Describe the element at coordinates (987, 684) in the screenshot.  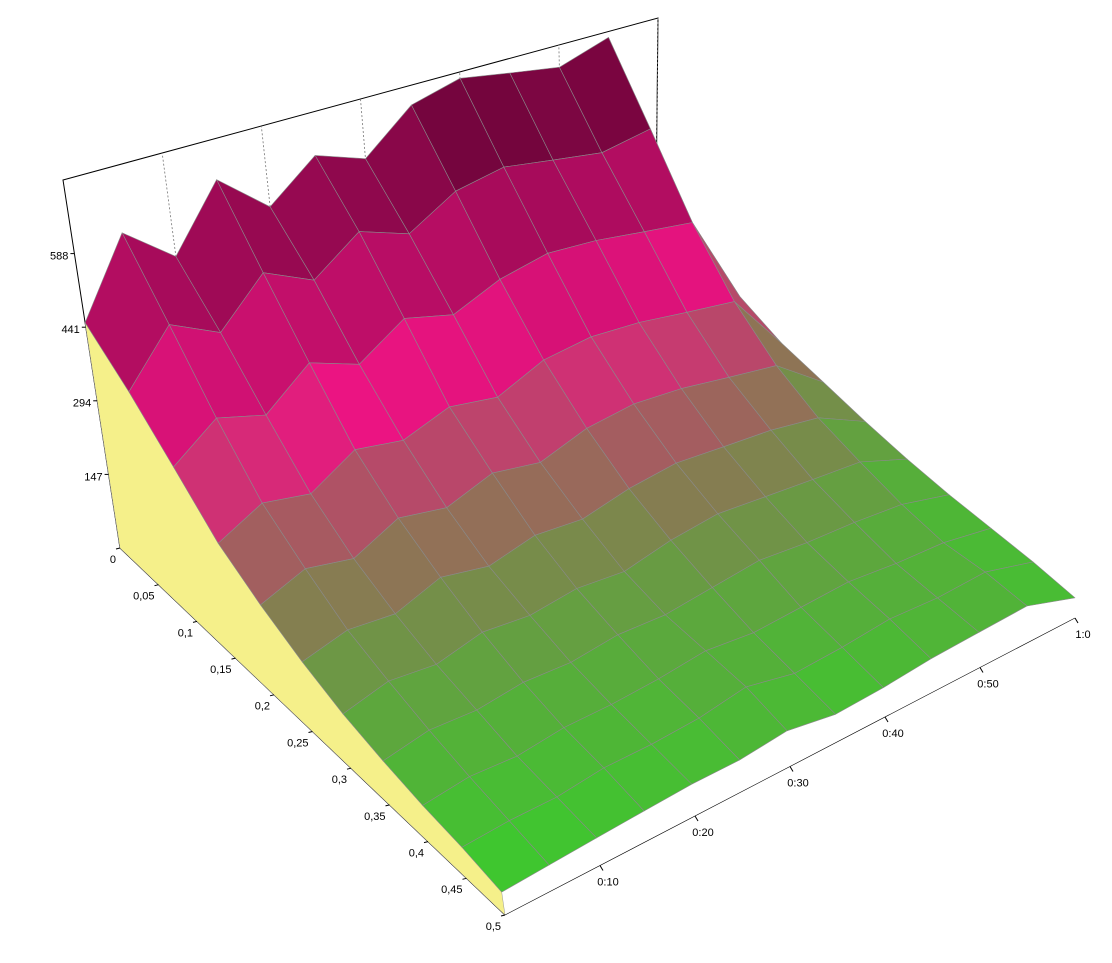
I see `y-tick-label: 0:50` at that location.